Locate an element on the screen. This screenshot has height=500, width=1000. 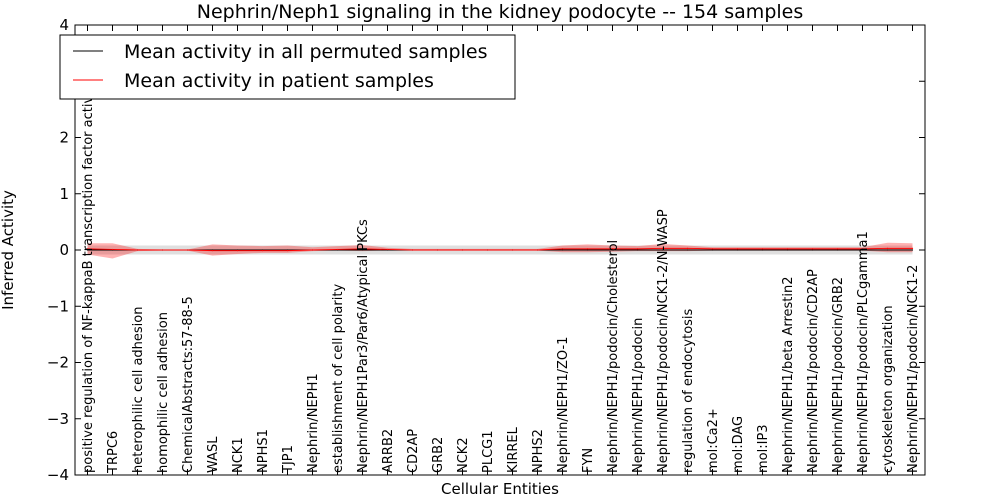
y-tick-label-4: 0 is located at coordinates (64, 250).